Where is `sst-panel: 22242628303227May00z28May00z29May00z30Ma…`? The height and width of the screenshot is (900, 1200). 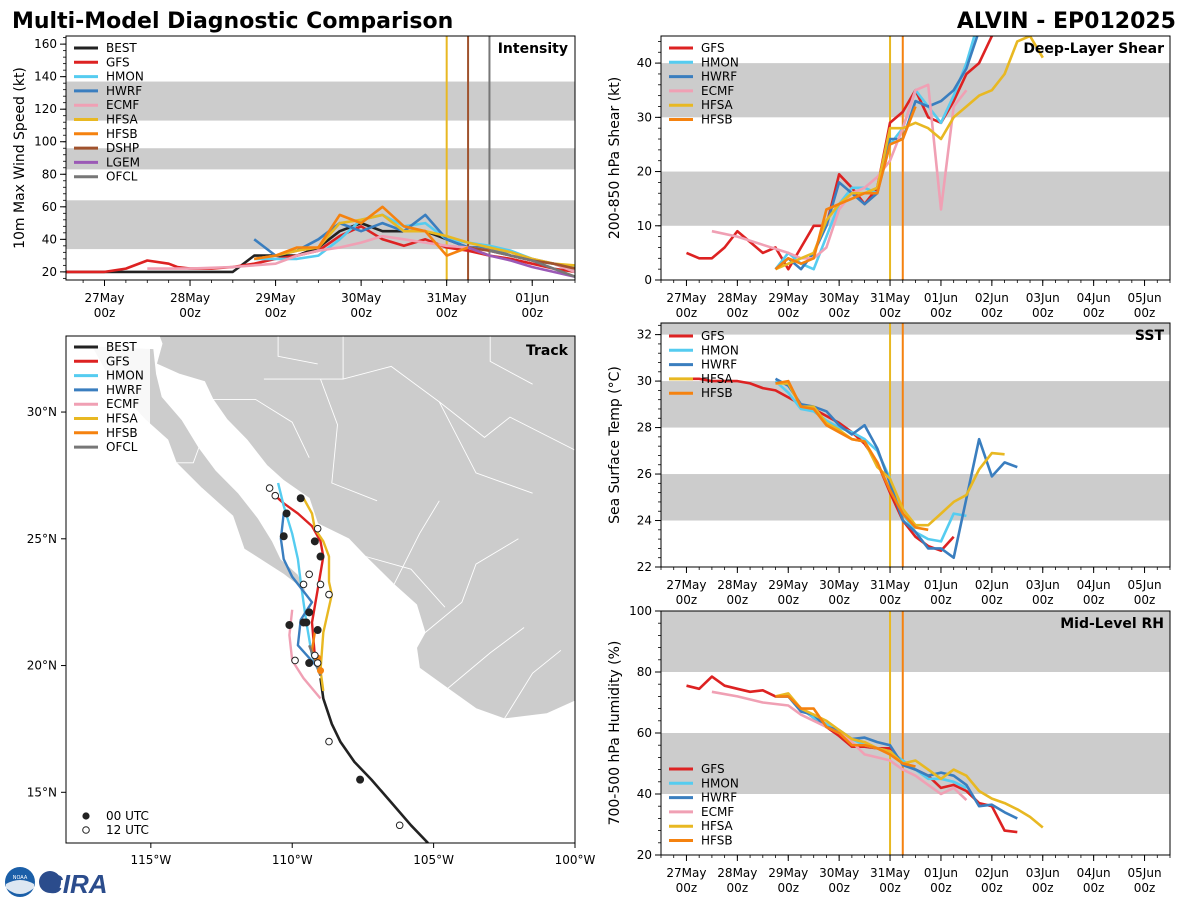
sst-panel: 22242628303227May00z28May00z29May00z30Ma… is located at coordinates (889, 464).